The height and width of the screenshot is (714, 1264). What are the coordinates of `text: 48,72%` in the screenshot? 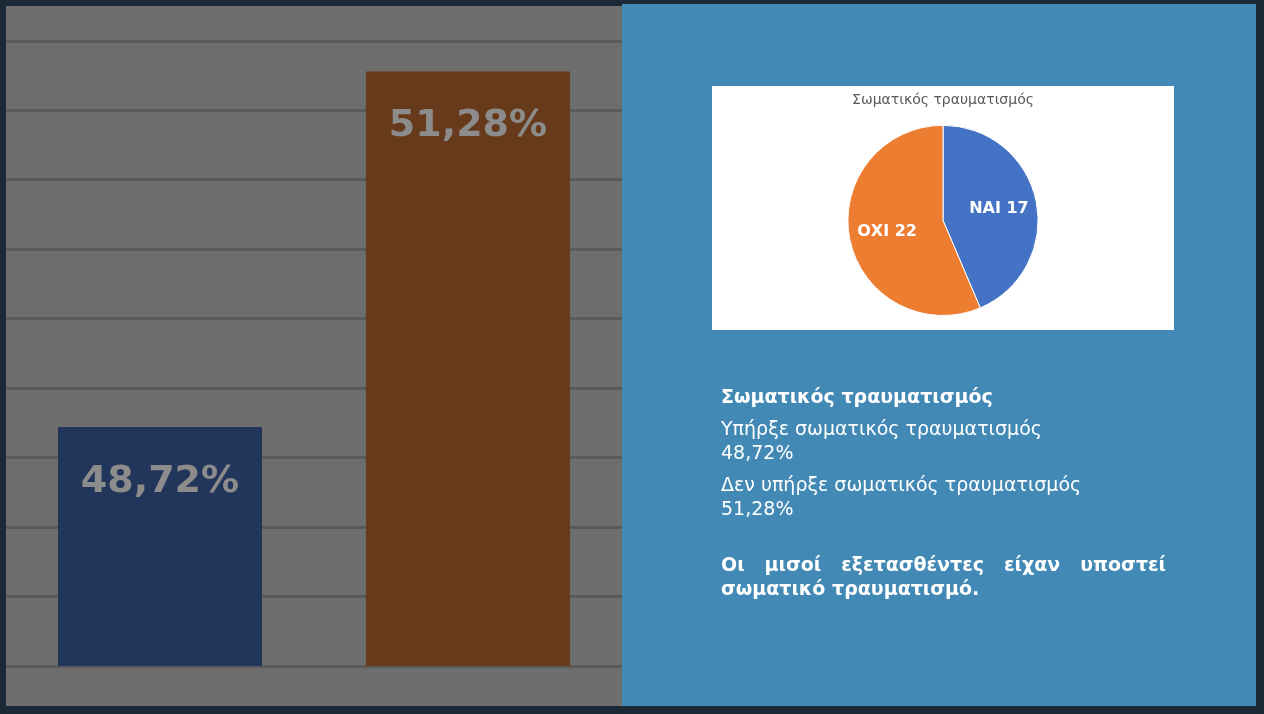 It's located at (758, 452).